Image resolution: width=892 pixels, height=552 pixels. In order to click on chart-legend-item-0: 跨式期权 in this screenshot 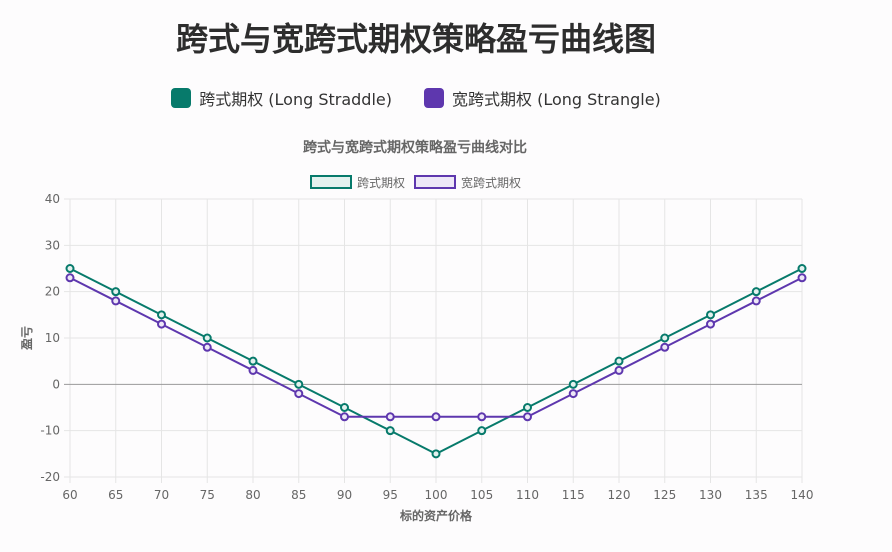, I will do `click(357, 182)`.